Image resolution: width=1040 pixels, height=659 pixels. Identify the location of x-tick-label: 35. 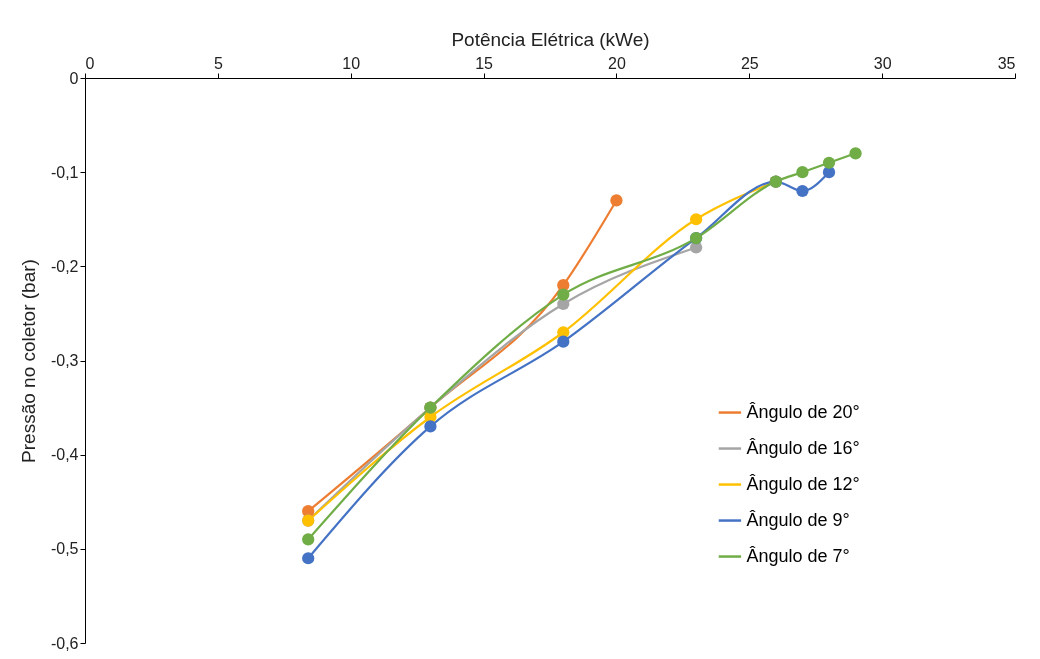
(1006, 63).